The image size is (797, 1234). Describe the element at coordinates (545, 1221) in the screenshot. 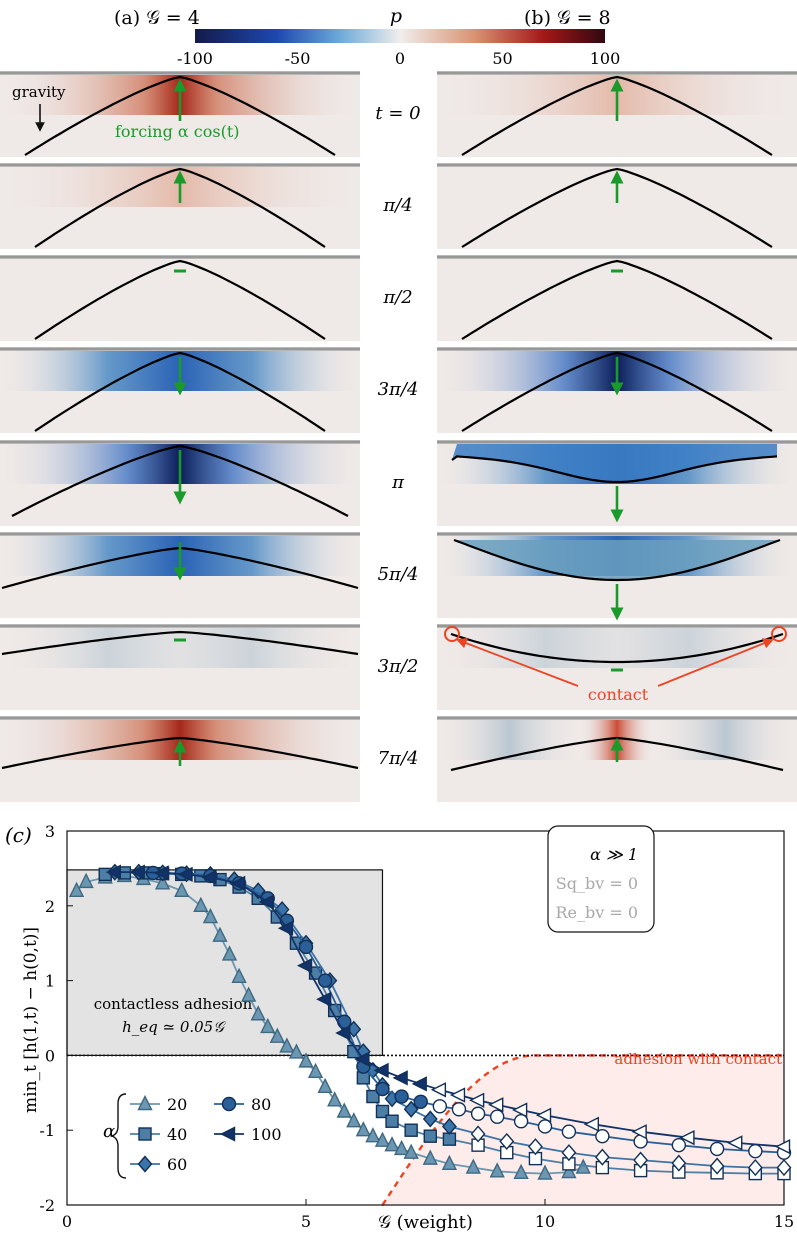

I see `x-tick-label: 10` at that location.